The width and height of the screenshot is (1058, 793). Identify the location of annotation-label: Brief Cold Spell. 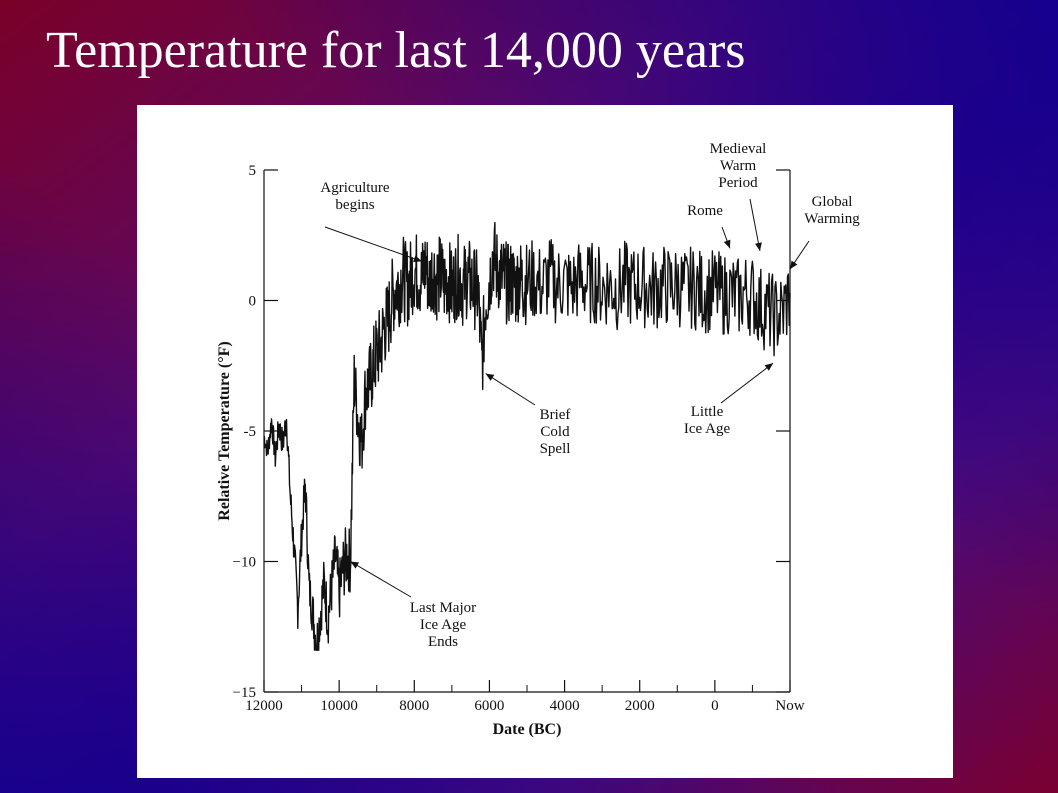
(555, 432).